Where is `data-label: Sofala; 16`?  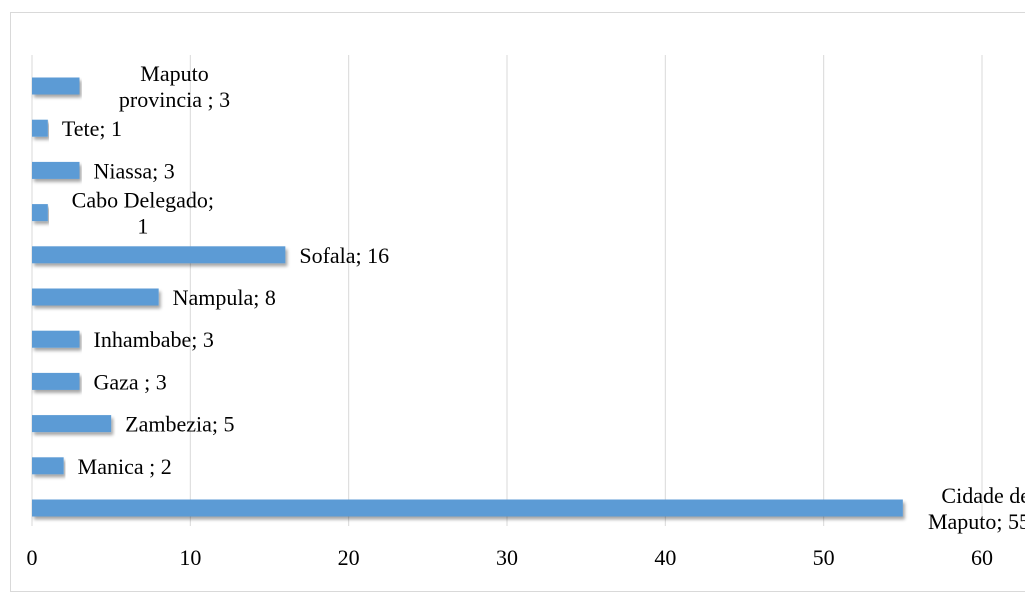 data-label: Sofala; 16 is located at coordinates (344, 255).